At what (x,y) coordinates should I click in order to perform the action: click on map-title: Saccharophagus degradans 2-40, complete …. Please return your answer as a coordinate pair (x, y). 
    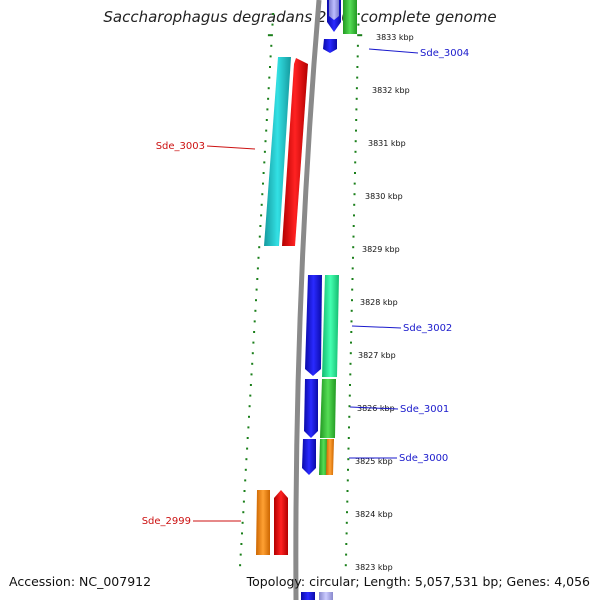
    Looking at the image, I should click on (300, 17).